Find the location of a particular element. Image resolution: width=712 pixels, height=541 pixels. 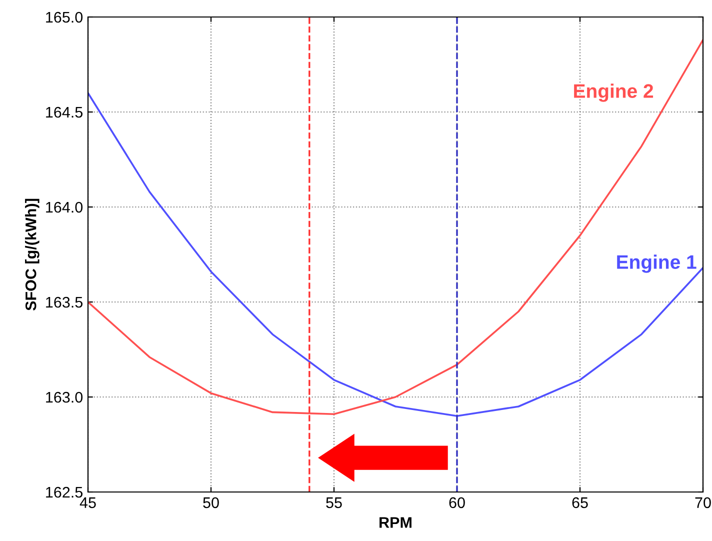

y-tick-label: 162.5 is located at coordinates (64, 492).